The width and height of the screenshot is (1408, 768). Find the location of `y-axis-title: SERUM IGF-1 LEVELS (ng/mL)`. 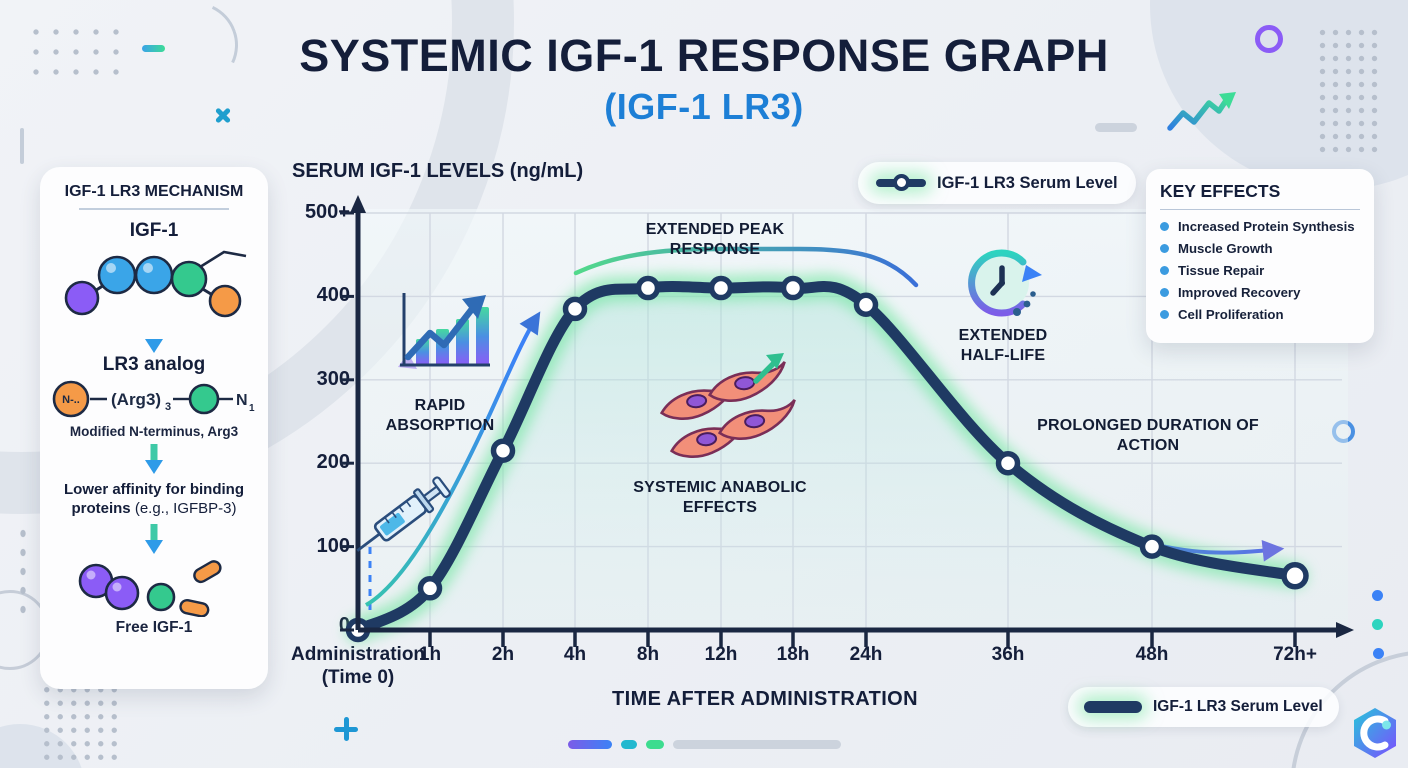

y-axis-title: SERUM IGF-1 LEVELS (ng/mL) is located at coordinates (438, 171).